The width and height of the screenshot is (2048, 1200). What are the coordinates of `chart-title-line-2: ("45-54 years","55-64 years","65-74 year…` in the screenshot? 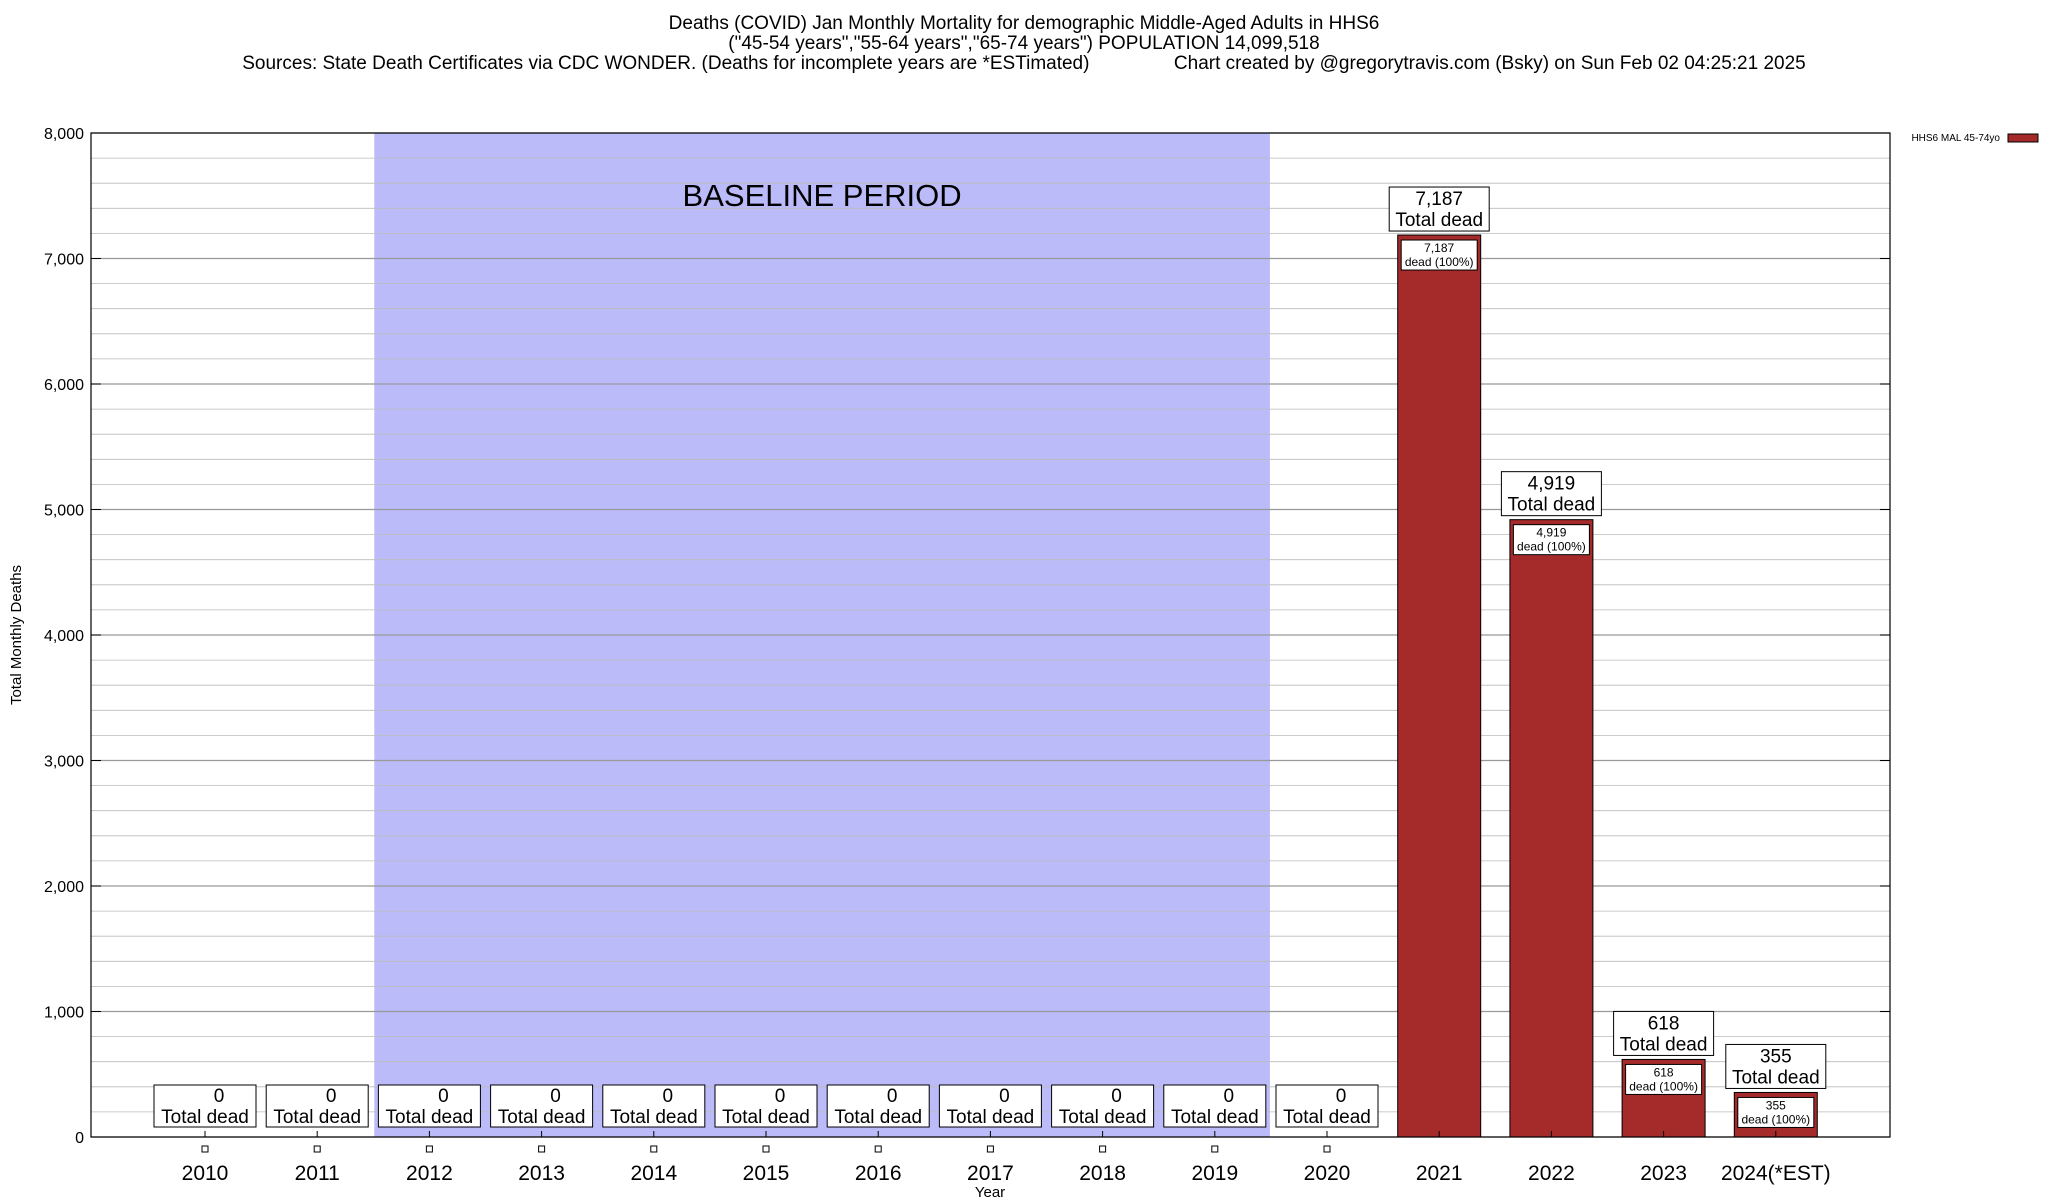 It's located at (1024, 43).